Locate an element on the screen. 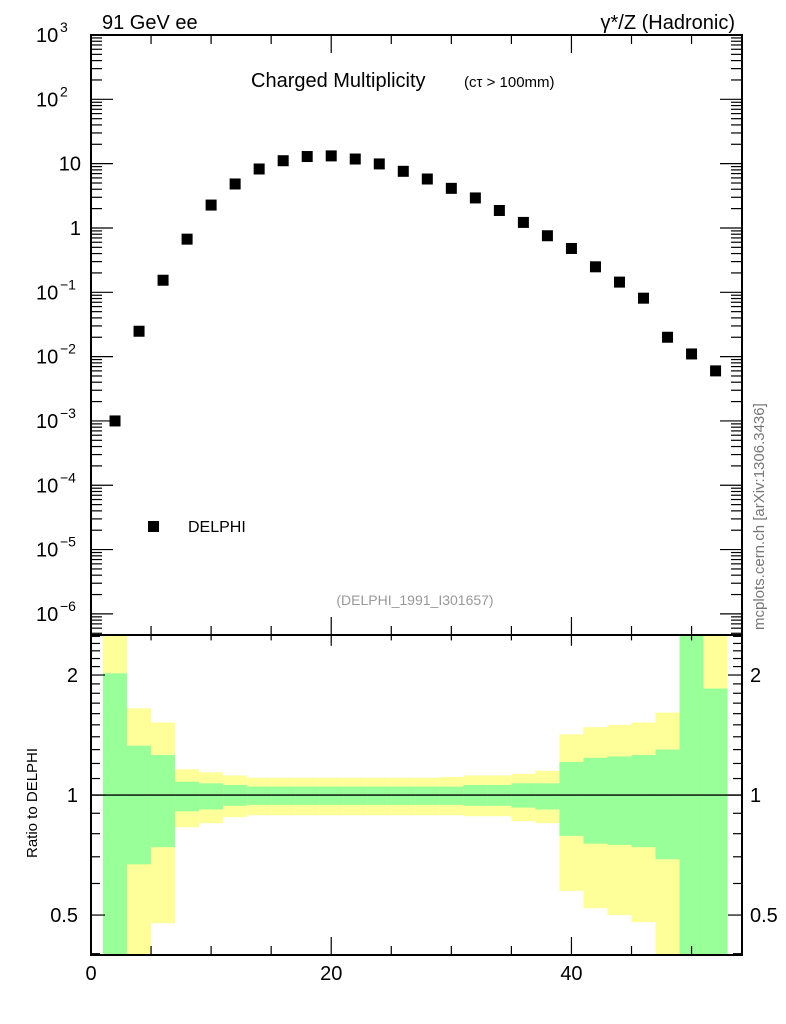 Image resolution: width=786 pixels, height=1024 pixels. x-tick-label: 40 is located at coordinates (571, 974).